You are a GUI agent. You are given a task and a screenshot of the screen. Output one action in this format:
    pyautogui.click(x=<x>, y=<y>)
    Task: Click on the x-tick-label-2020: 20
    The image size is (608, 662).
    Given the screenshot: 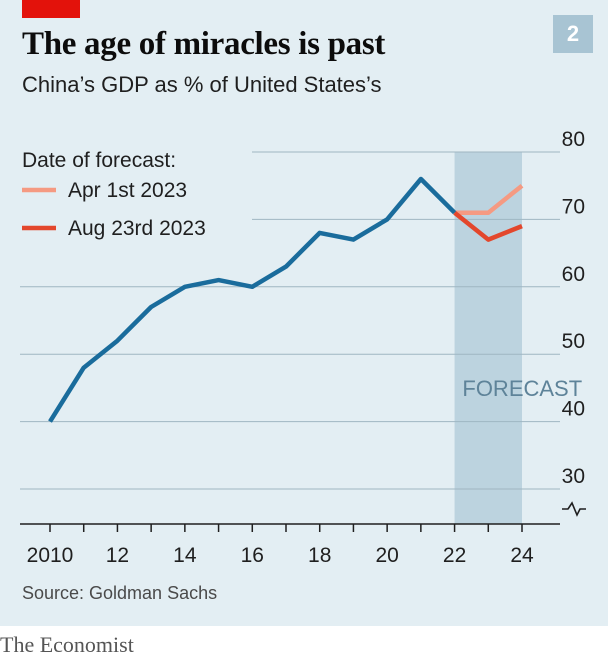 What is the action you would take?
    pyautogui.click(x=386, y=555)
    